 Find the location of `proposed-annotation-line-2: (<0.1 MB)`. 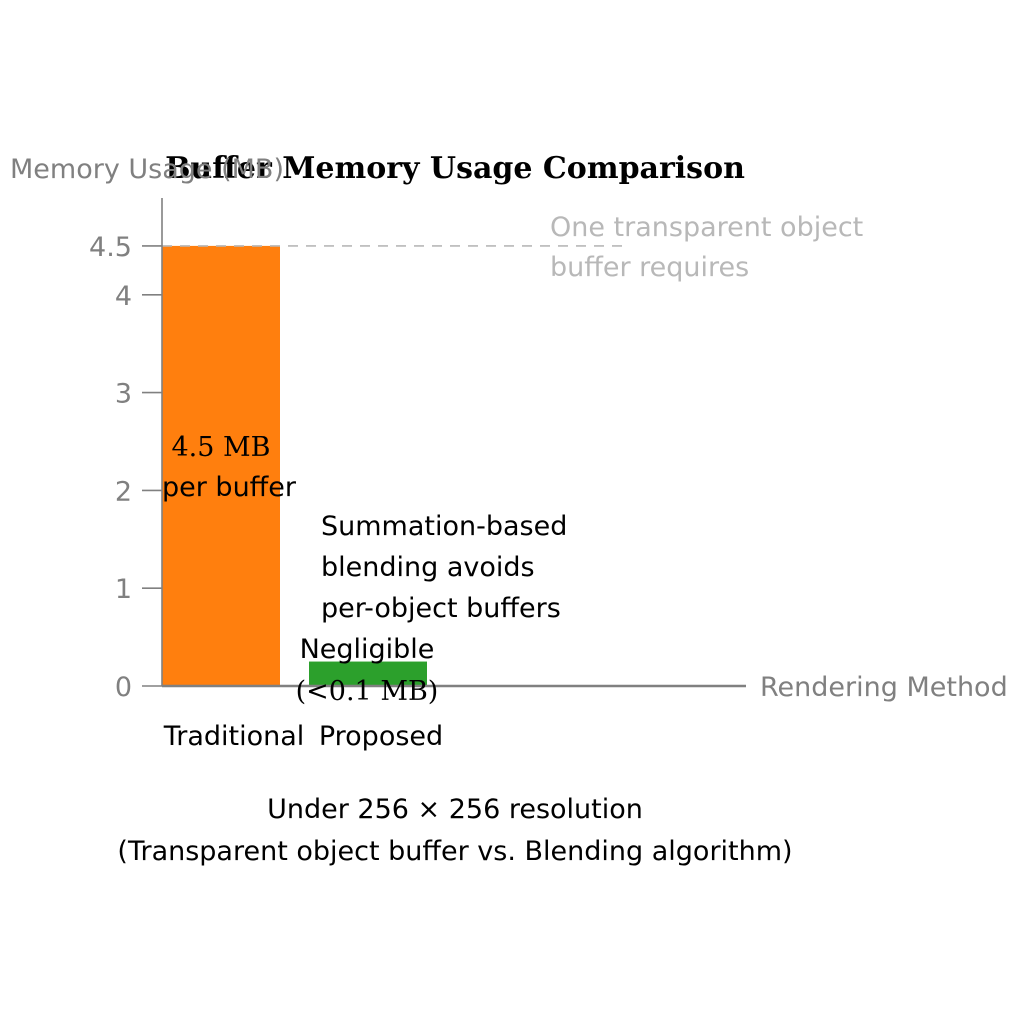

proposed-annotation-line-2: (<0.1 MB) is located at coordinates (367, 691).